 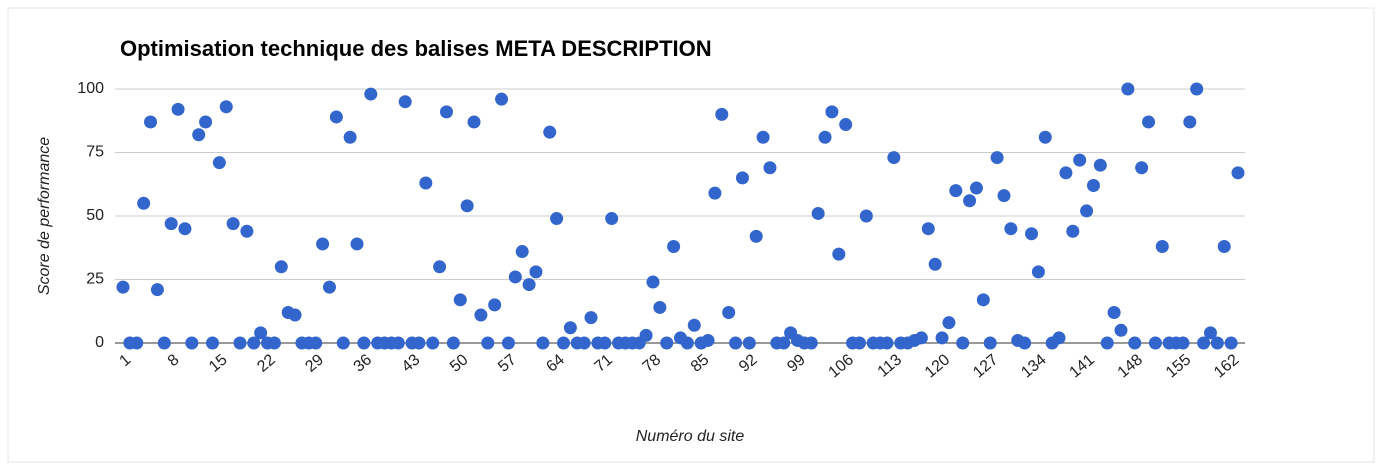 What do you see at coordinates (95, 279) in the screenshot?
I see `y-tick-label: 25` at bounding box center [95, 279].